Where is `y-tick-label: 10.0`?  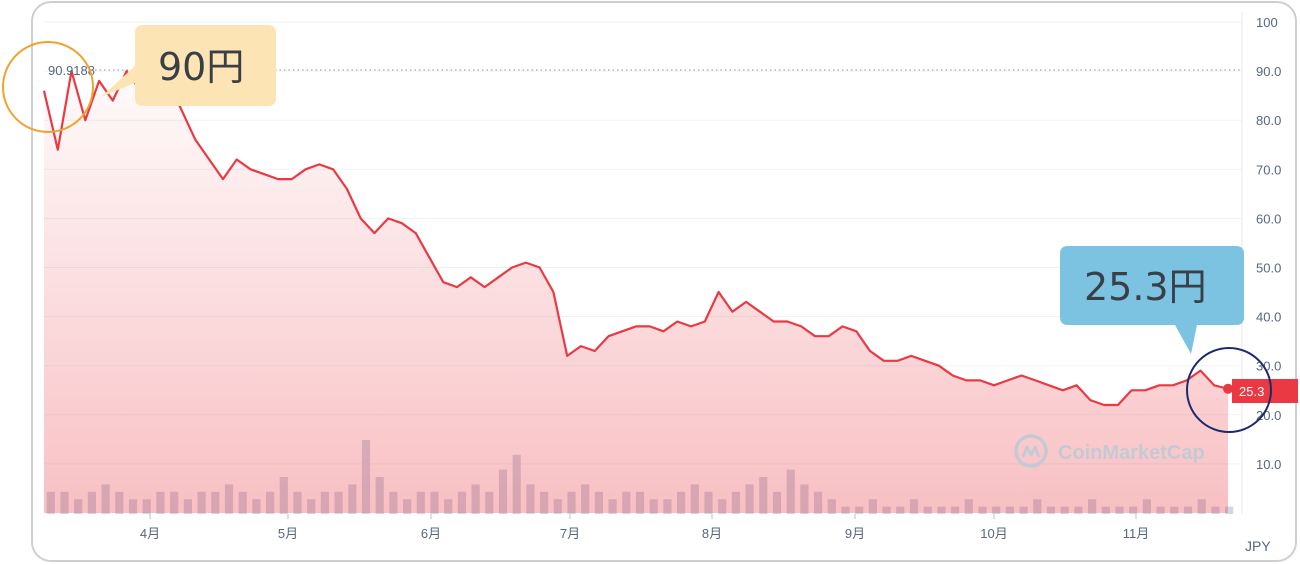
y-tick-label: 10.0 is located at coordinates (1268, 464).